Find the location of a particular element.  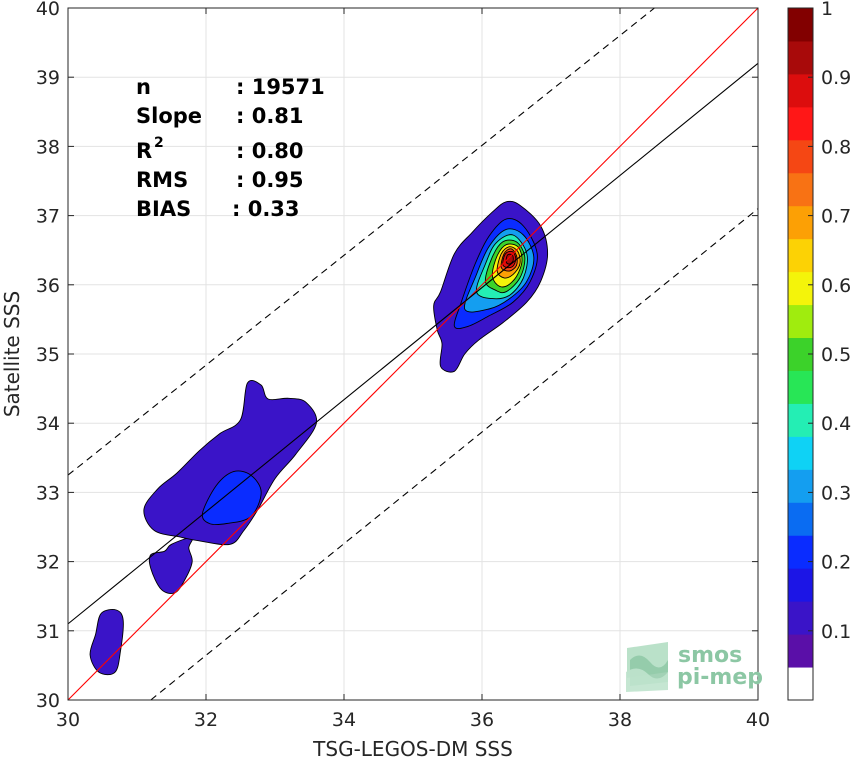

y-tick-label: 30 is located at coordinates (48, 701).